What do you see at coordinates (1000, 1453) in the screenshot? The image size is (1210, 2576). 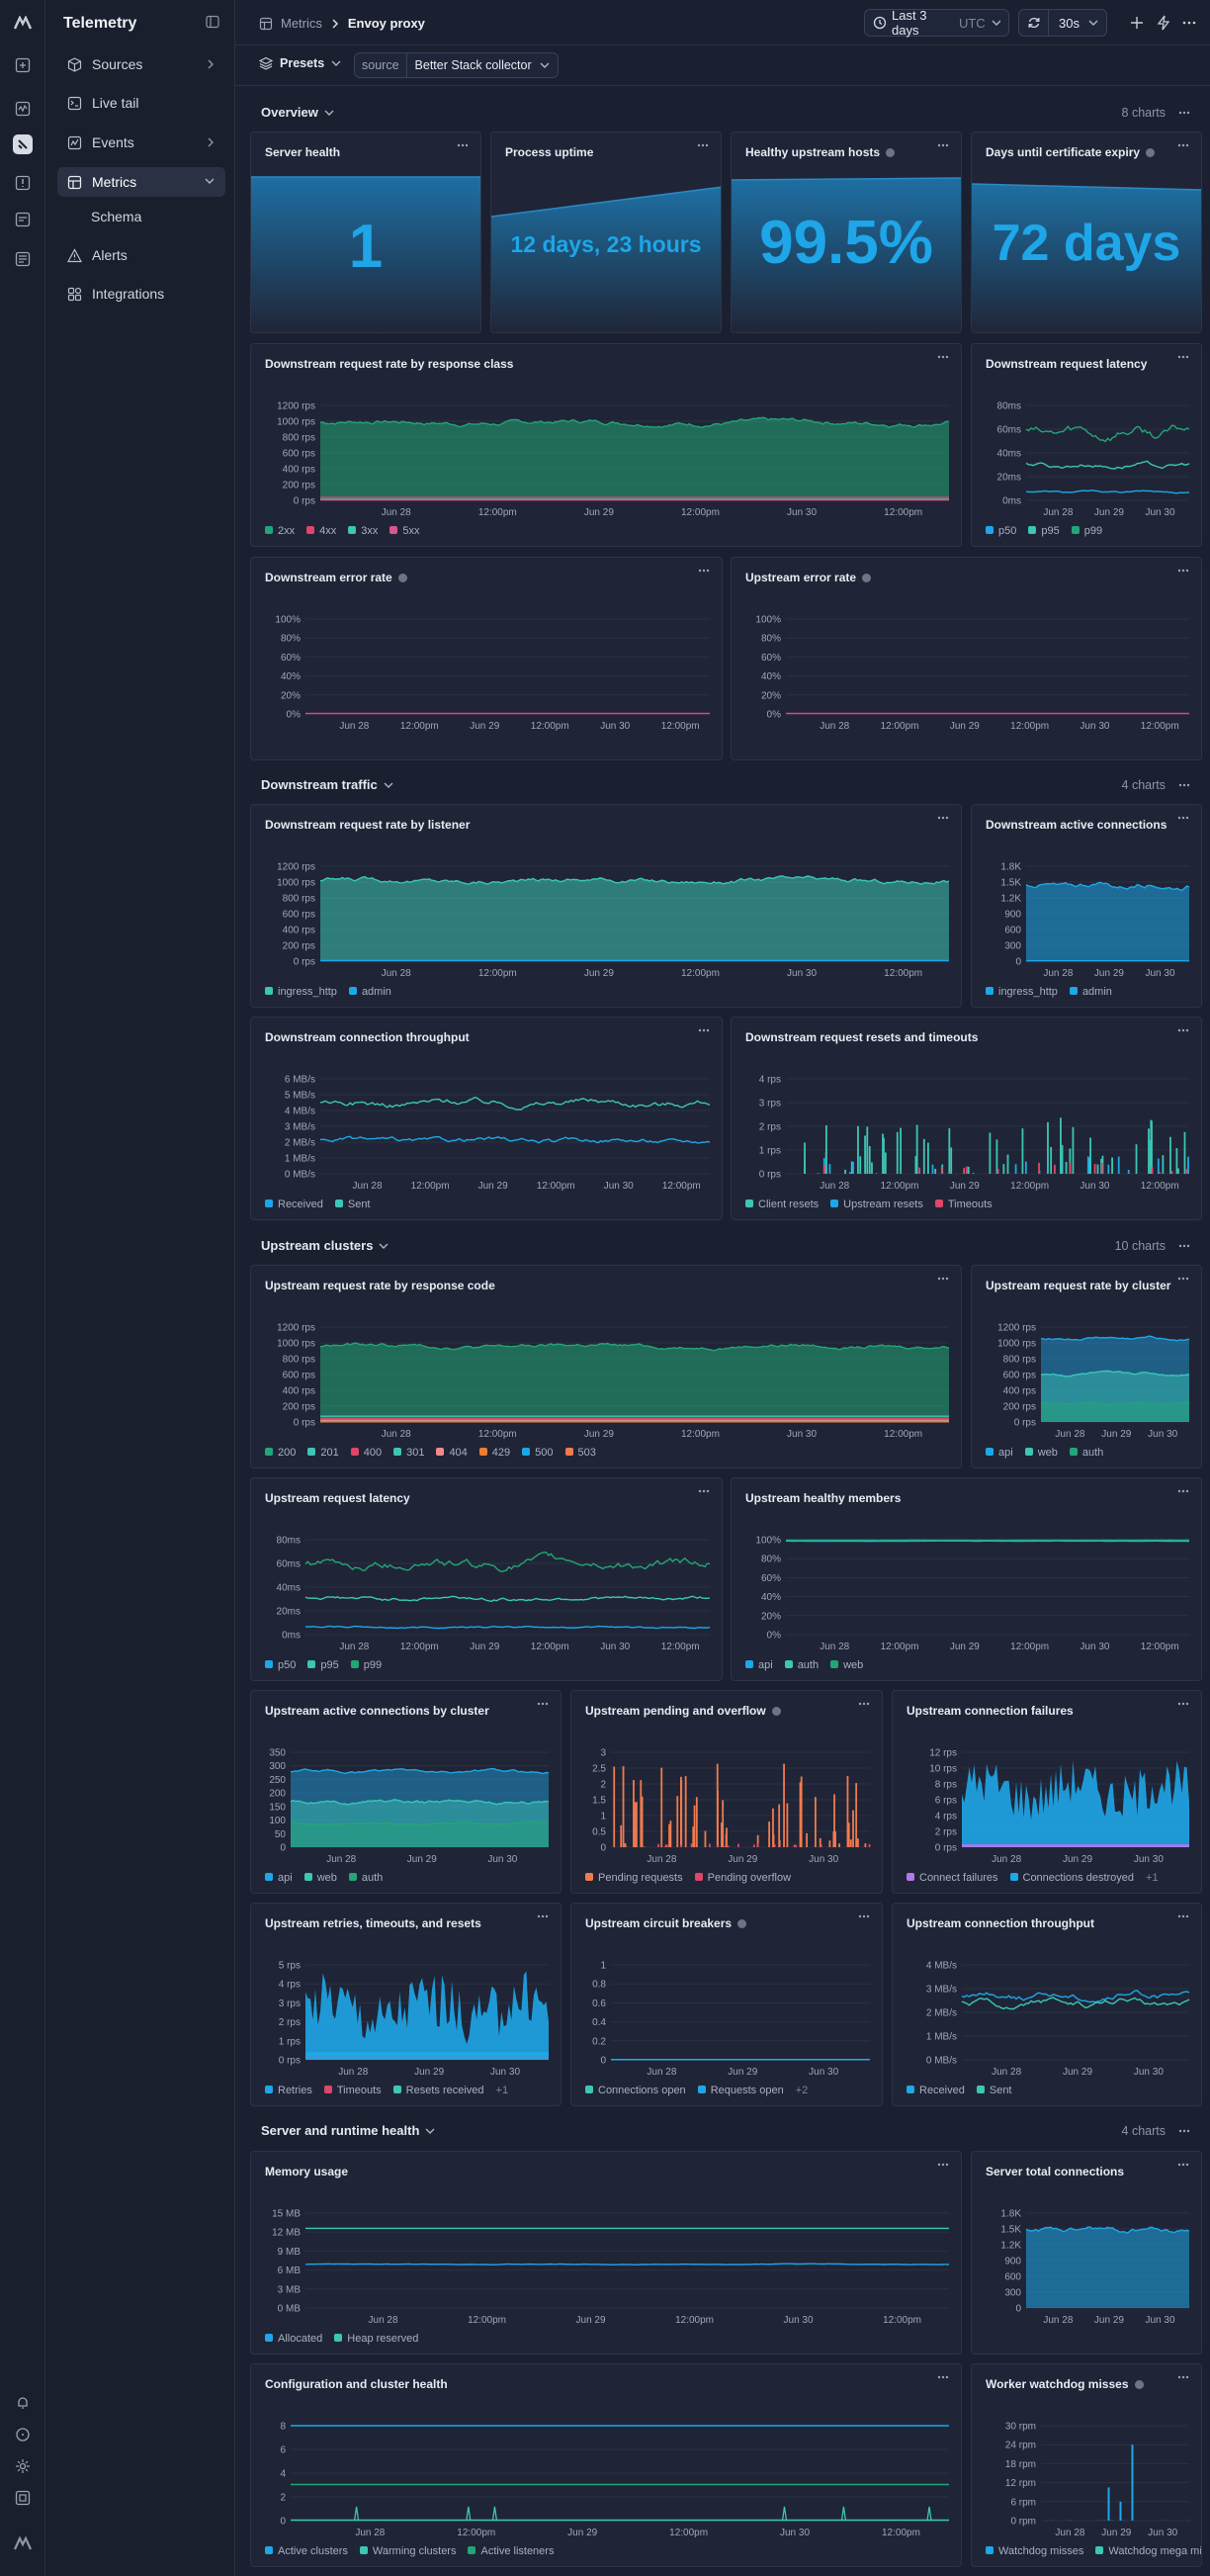 I see `legend-item: api` at bounding box center [1000, 1453].